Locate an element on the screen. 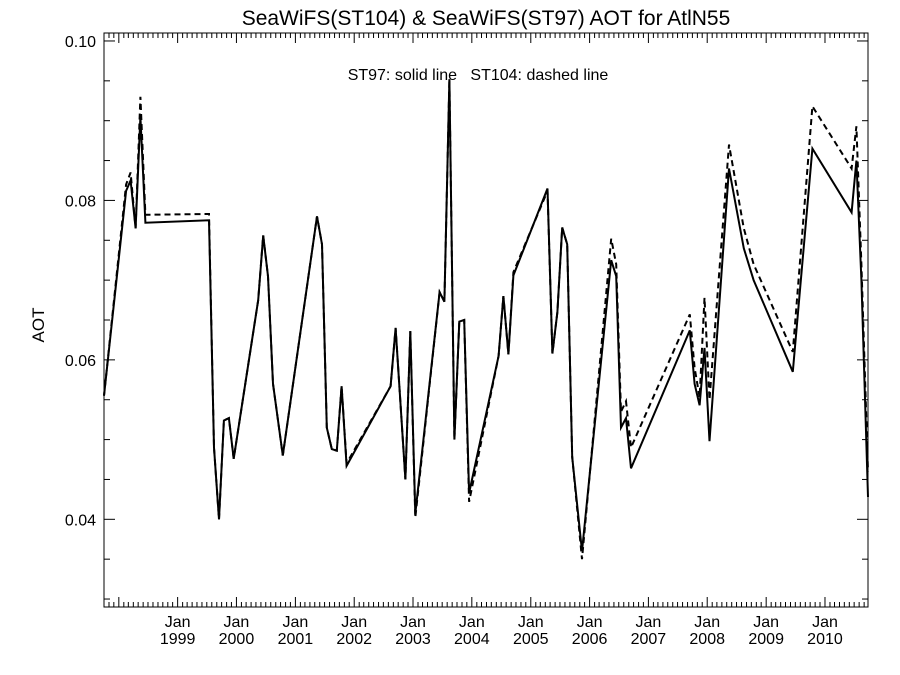 This screenshot has height=675, width=900. x-tick-label-year: 2004 is located at coordinates (472, 639).